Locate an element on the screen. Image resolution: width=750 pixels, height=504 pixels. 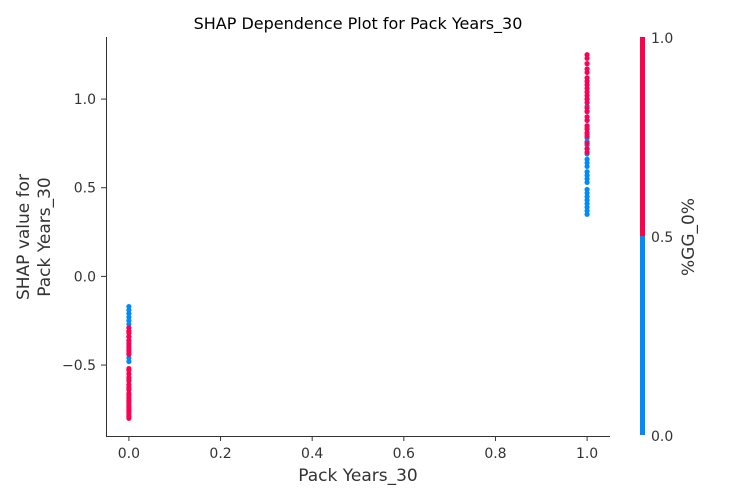
x-axis-ticks: 0.0 0.2 0.4 0.6 0.8 1.0 is located at coordinates (358, 449).